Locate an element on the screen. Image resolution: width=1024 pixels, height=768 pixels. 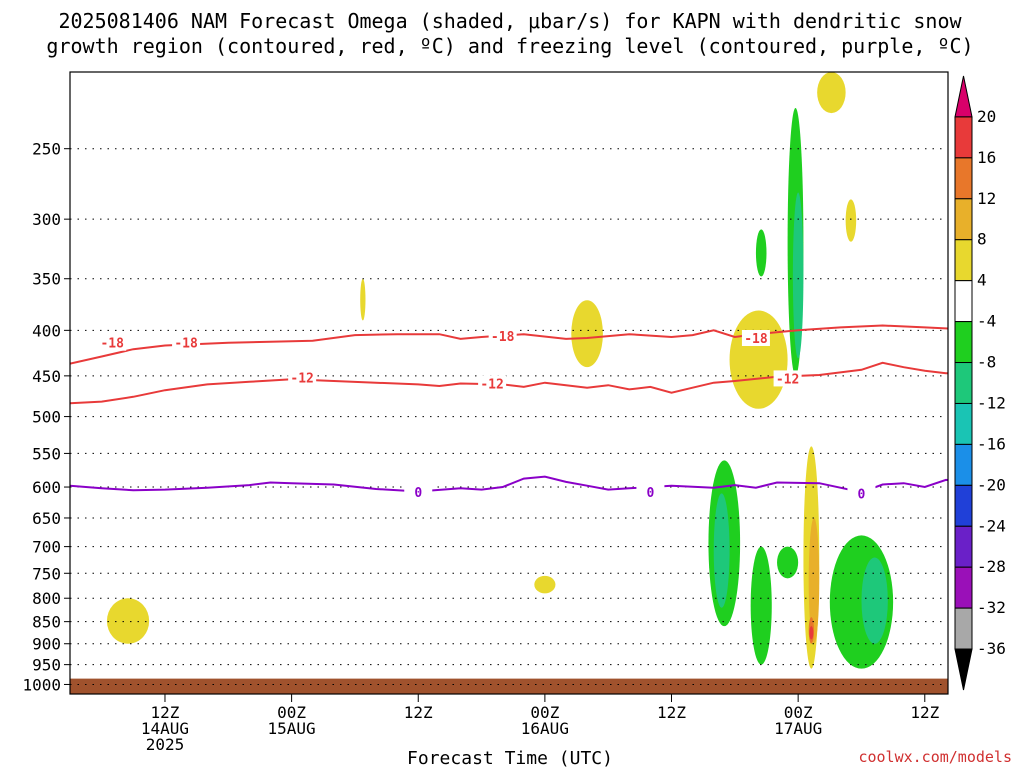
colorbar-label: 16 is located at coordinates (986, 157).